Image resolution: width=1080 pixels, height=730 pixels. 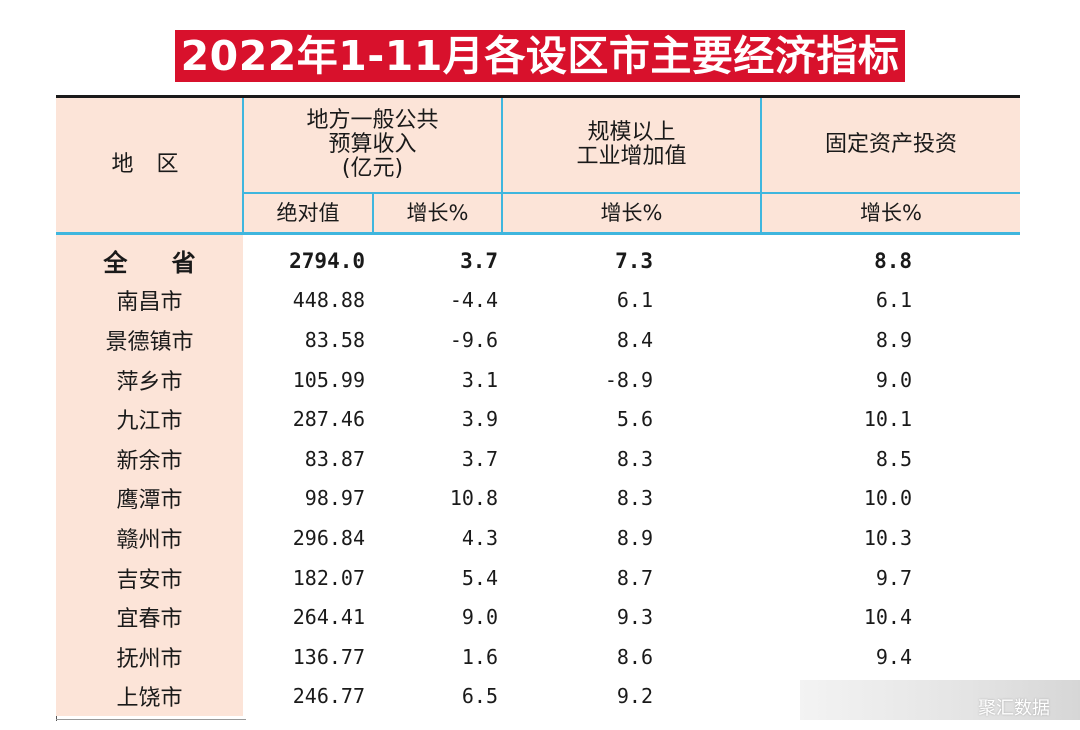 I want to click on cell-investment-growth: 10.1, so click(x=888, y=419).